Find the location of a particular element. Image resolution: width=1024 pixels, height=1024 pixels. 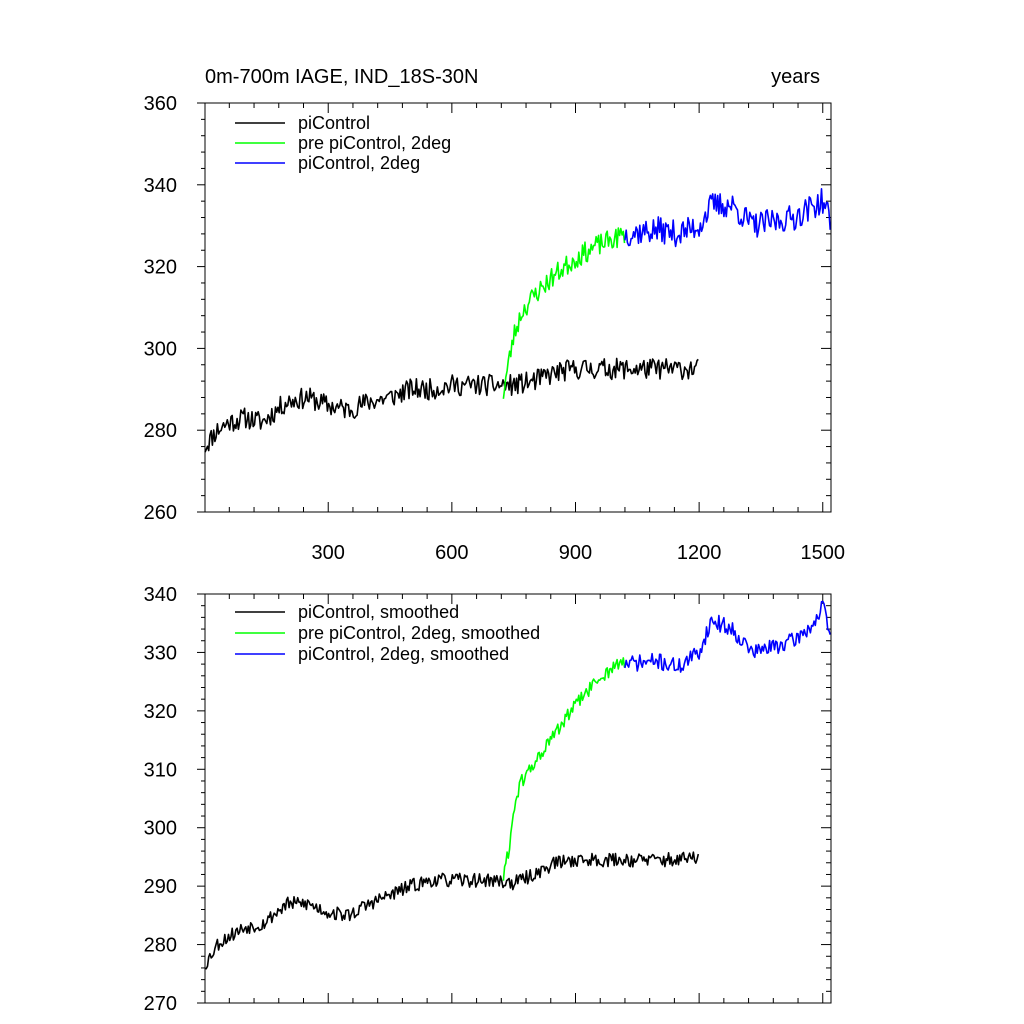

series-line-picontrol is located at coordinates (451, 405).